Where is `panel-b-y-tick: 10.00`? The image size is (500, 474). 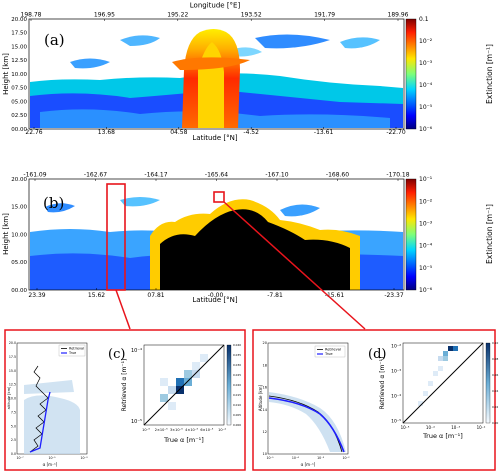
panel-b-y-tick: 10.00 is located at coordinates (19, 235).